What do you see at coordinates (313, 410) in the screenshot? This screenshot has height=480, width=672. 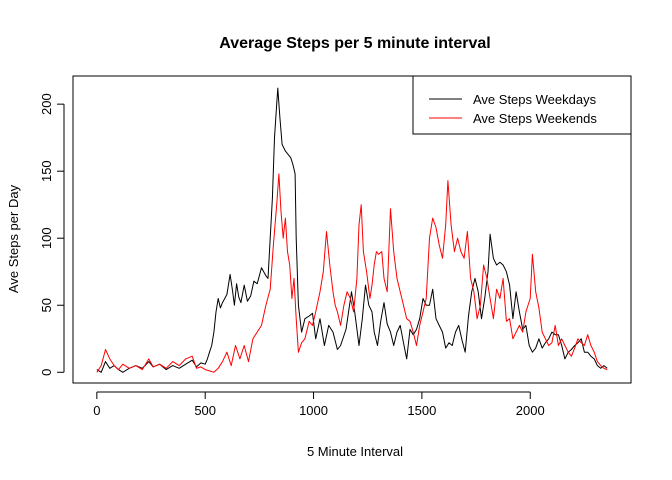 I see `x-tick-label: 1000` at bounding box center [313, 410].